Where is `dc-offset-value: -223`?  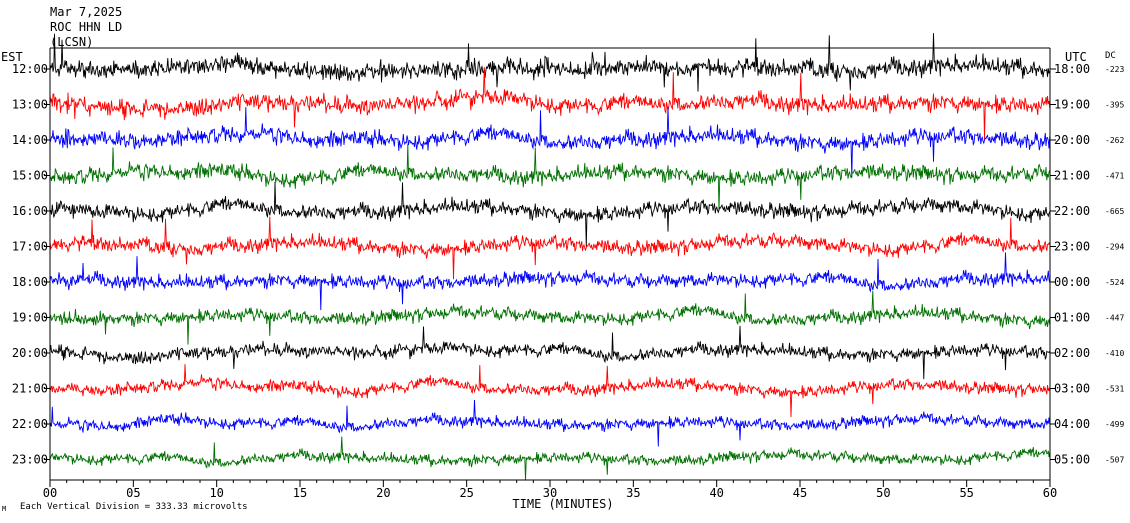
dc-offset-value: -223 is located at coordinates (1114, 69).